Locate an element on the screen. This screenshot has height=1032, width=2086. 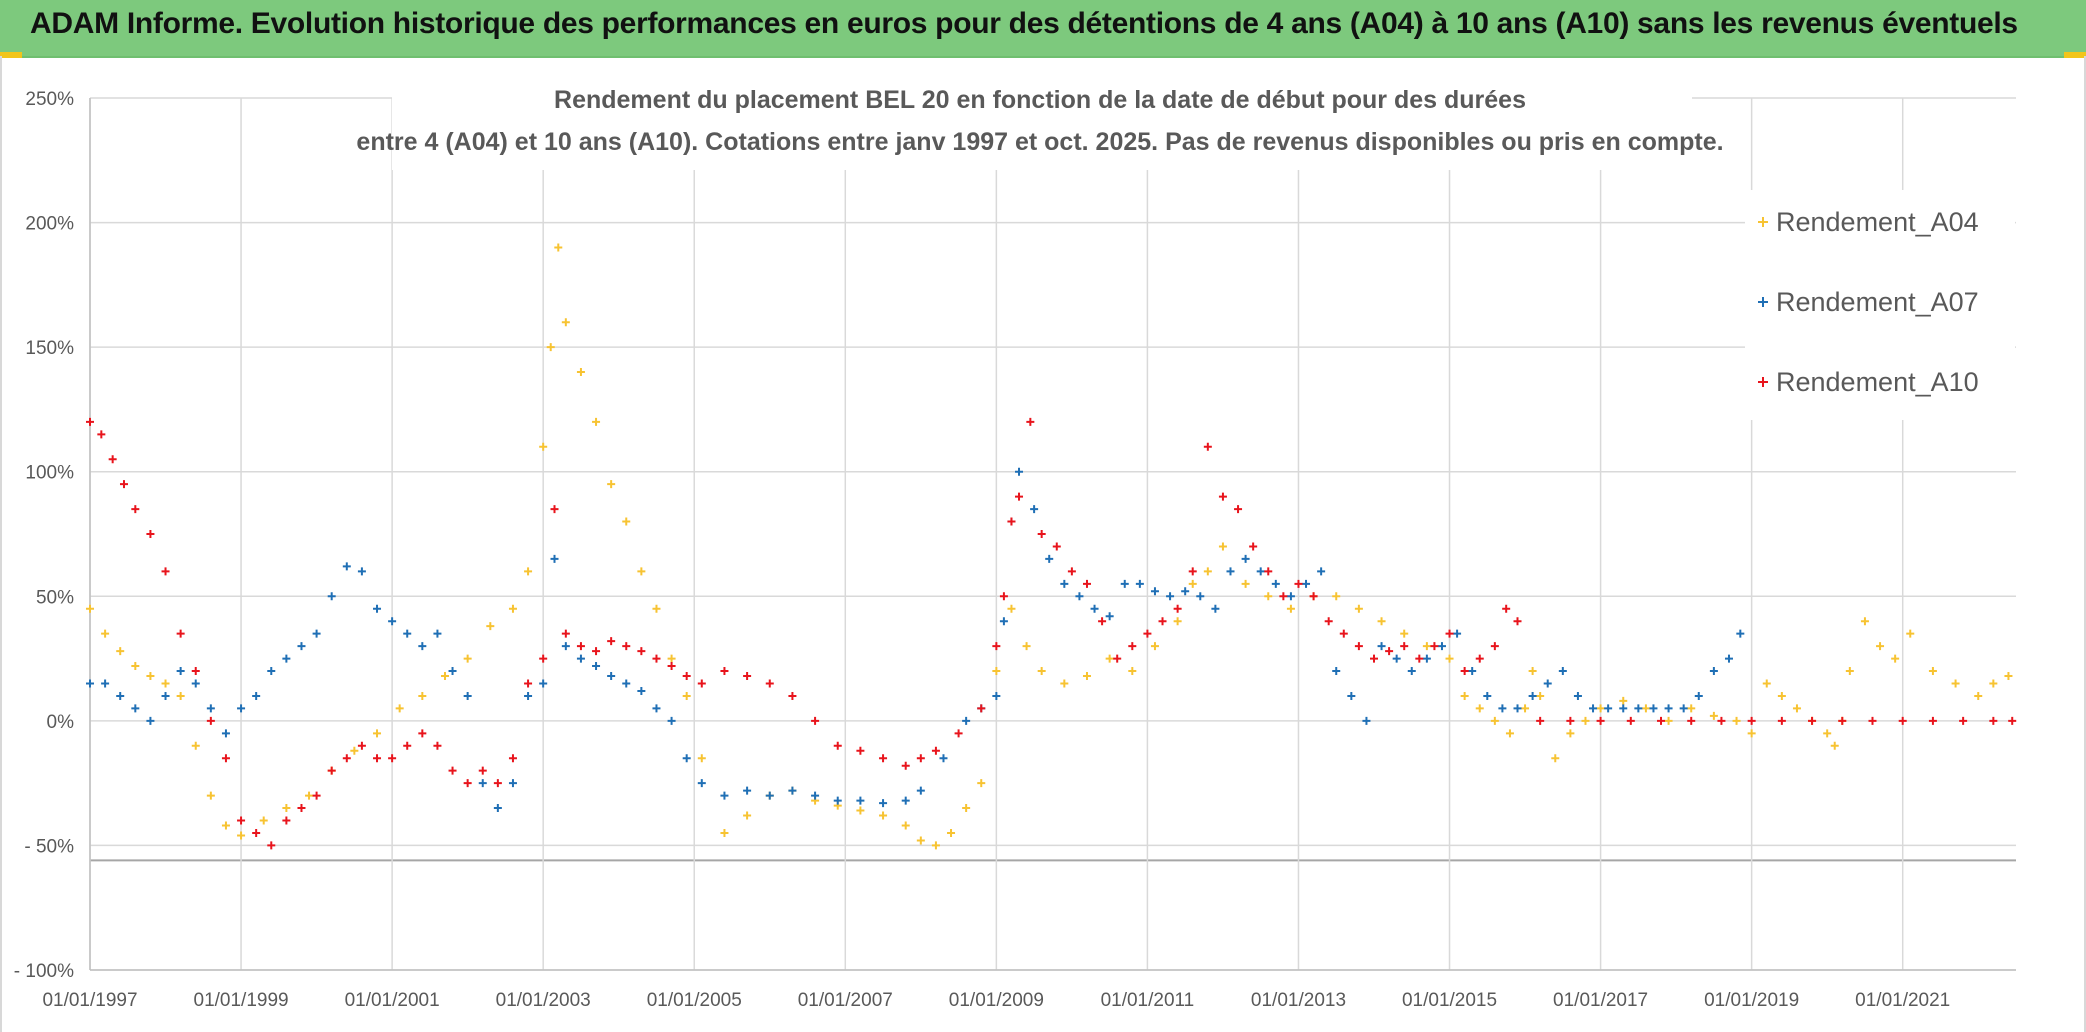
x-tick-label: 01/01/2019 is located at coordinates (1751, 1000).